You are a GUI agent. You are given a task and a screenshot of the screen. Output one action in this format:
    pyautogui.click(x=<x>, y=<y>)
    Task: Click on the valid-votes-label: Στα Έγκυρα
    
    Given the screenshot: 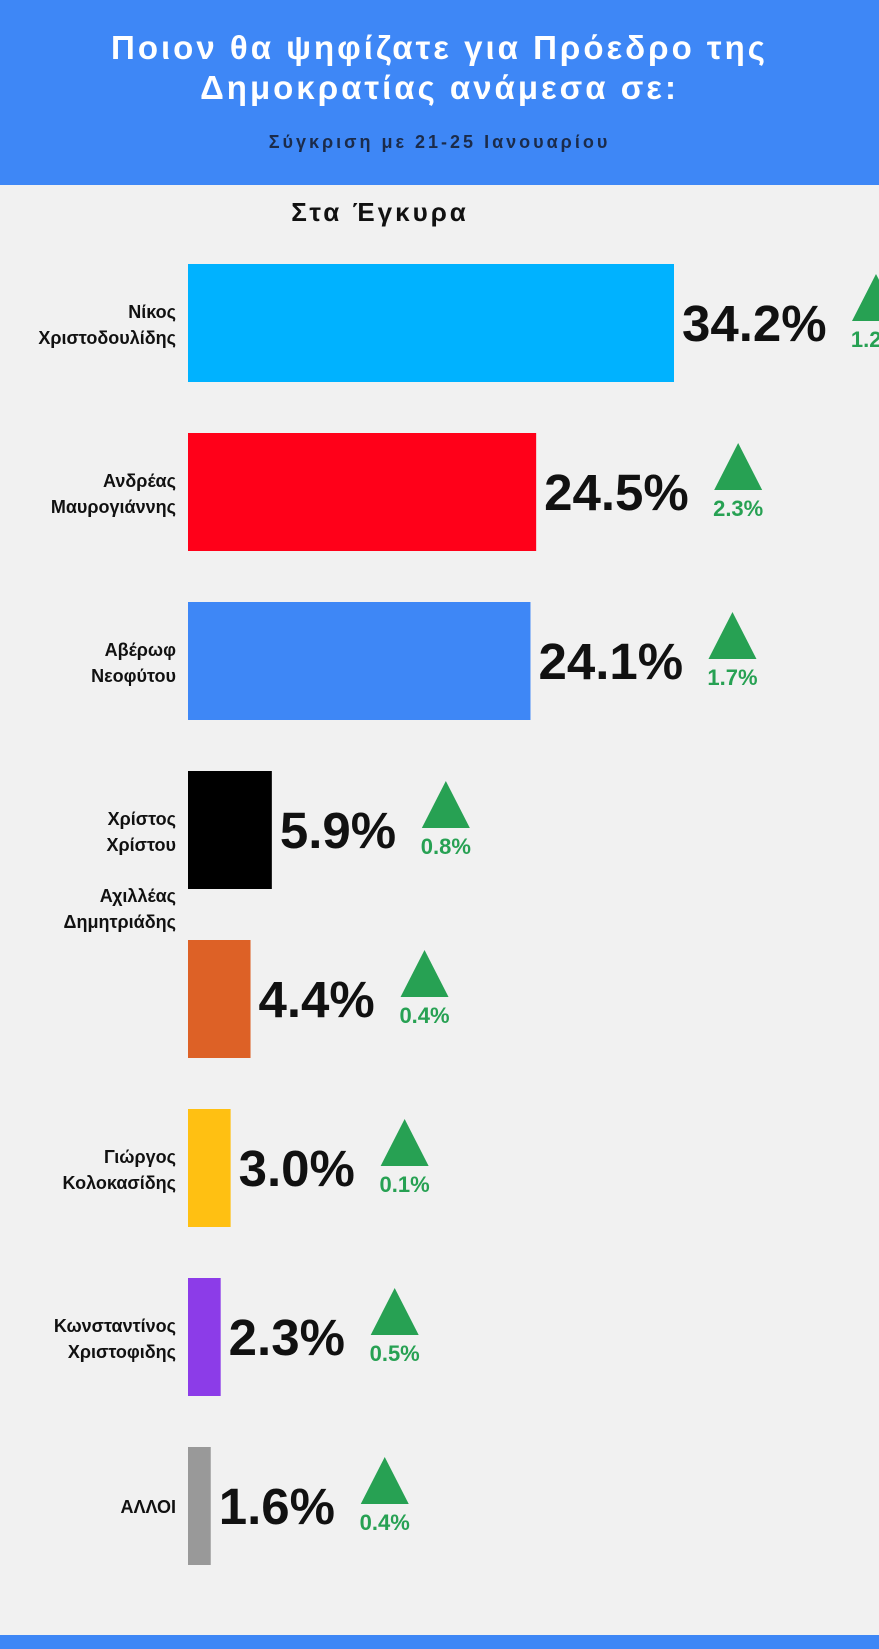 What is the action you would take?
    pyautogui.click(x=380, y=212)
    